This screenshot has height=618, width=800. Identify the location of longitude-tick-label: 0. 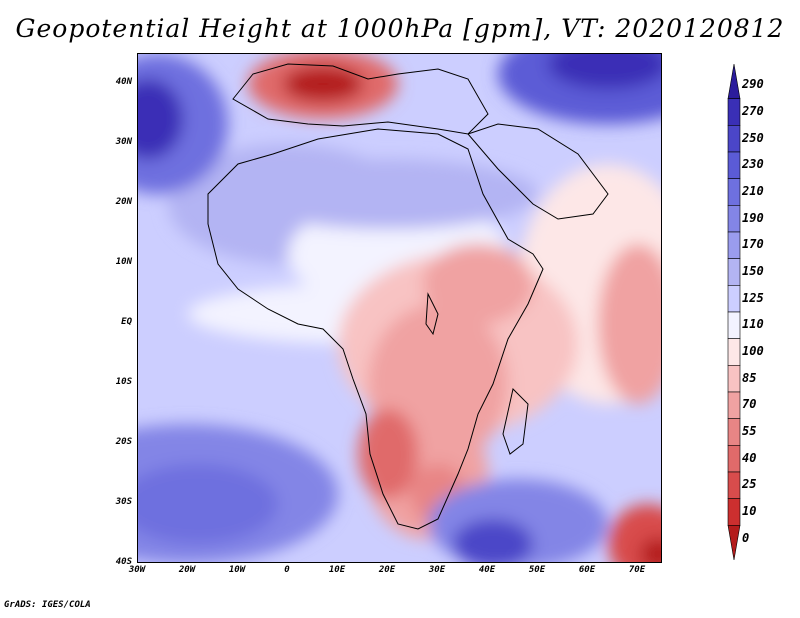
(287, 570).